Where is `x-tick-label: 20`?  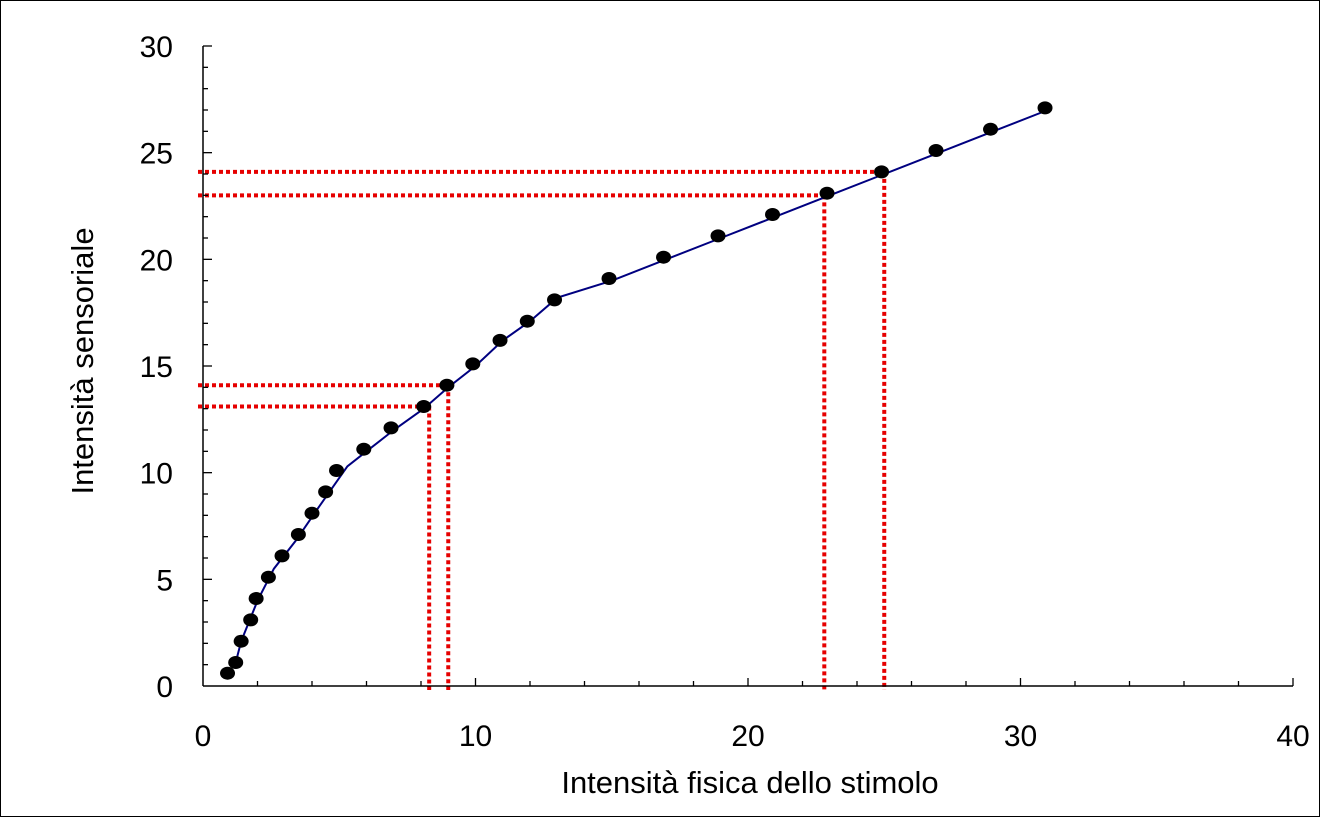
x-tick-label: 20 is located at coordinates (747, 736).